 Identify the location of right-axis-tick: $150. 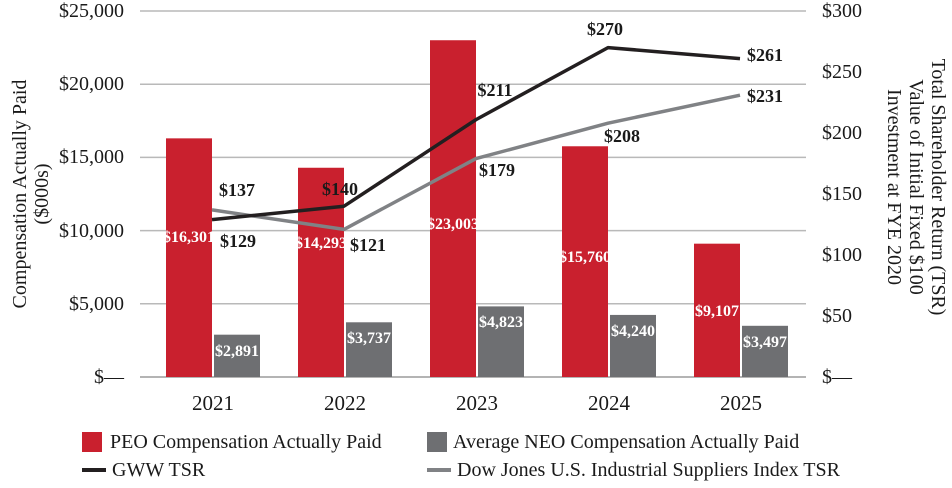
(842, 194).